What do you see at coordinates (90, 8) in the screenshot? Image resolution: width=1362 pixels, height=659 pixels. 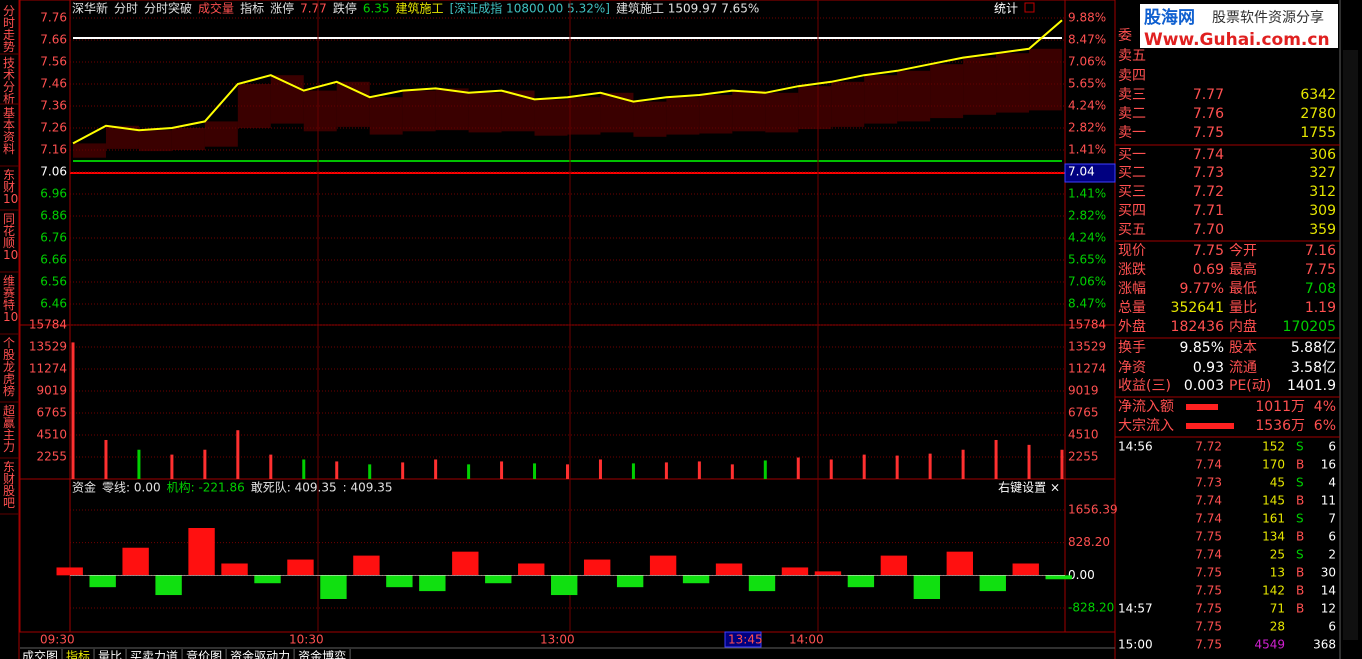 I see `header-item: 深华新` at bounding box center [90, 8].